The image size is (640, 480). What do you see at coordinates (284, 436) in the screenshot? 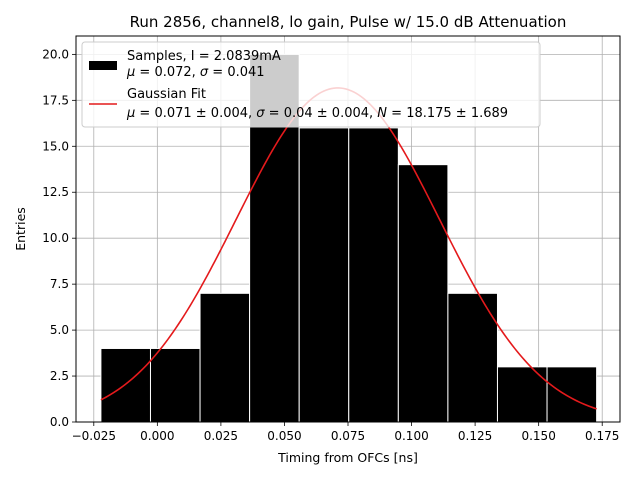
I see `x-tick-label-3: 0.050` at bounding box center [284, 436].